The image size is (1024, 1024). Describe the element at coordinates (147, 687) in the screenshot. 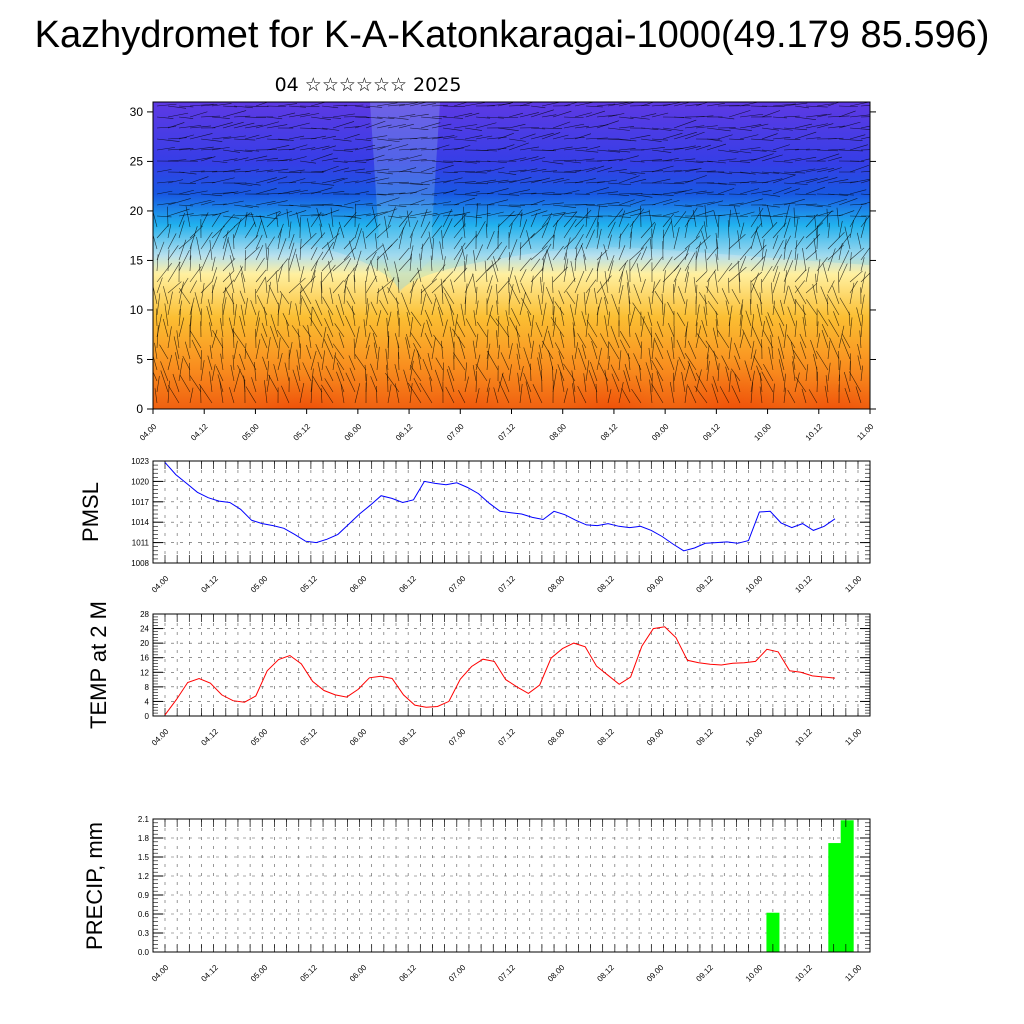

I see `y-tick-label: 8` at that location.